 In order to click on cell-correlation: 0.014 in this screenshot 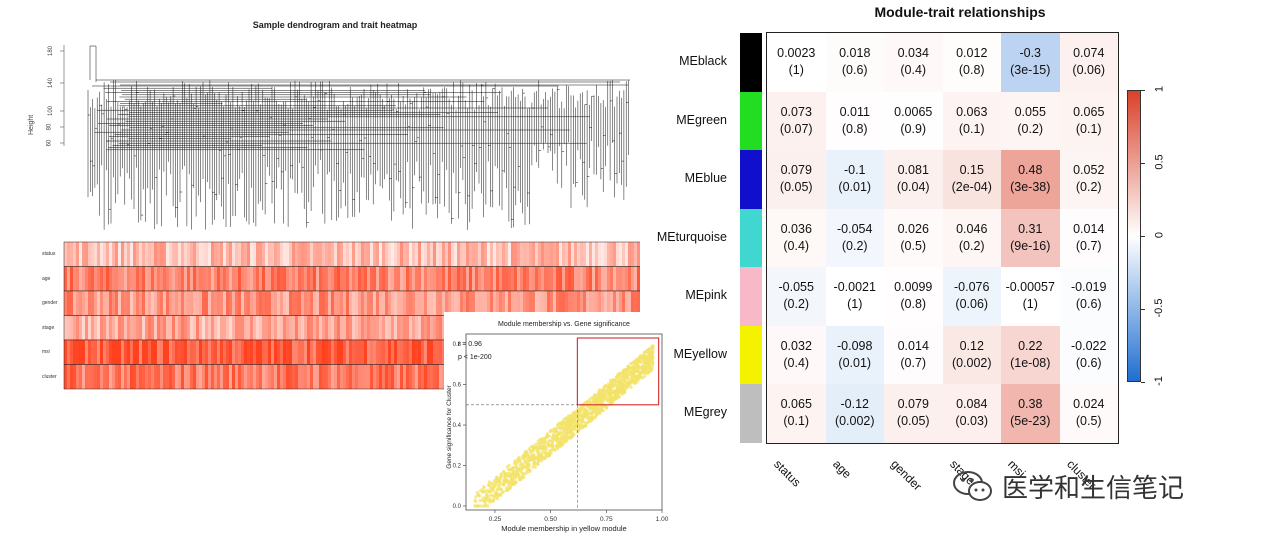, I will do `click(1089, 228)`.